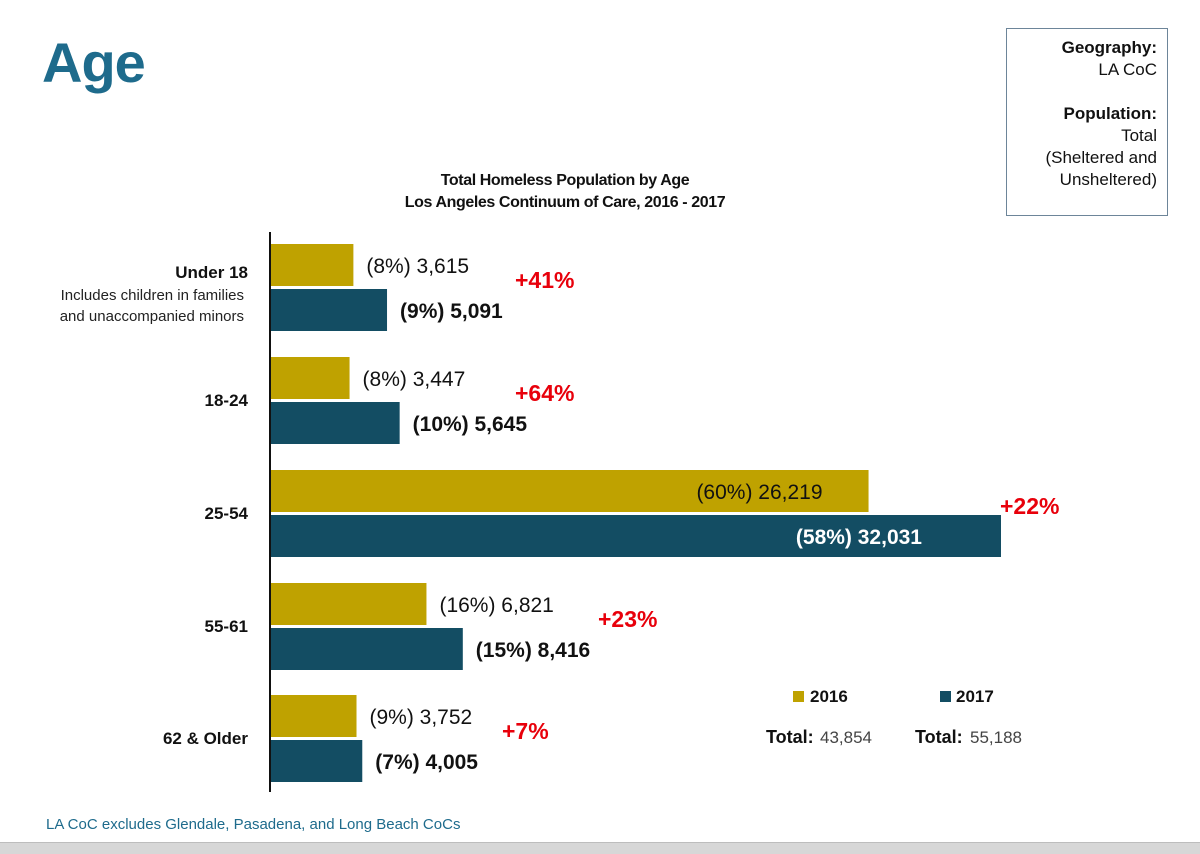  Describe the element at coordinates (227, 400) in the screenshot. I see `category-label: 18-24` at that location.